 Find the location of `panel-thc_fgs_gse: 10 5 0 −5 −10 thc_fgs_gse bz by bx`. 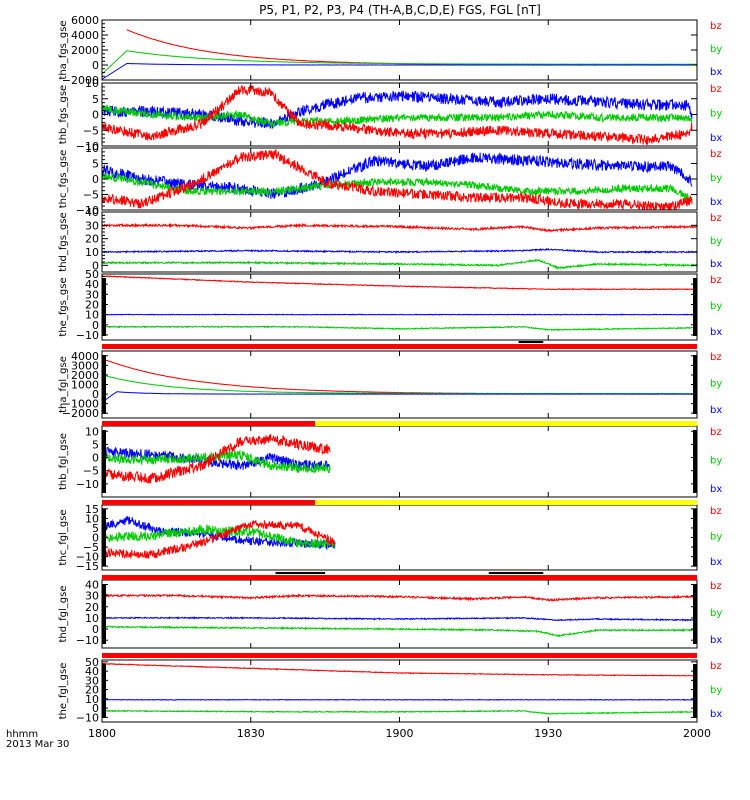

panel-thc_fgs_gse: 10 5 0 −5 −10 thc_fgs_gse bz by bx is located at coordinates (390, 179).